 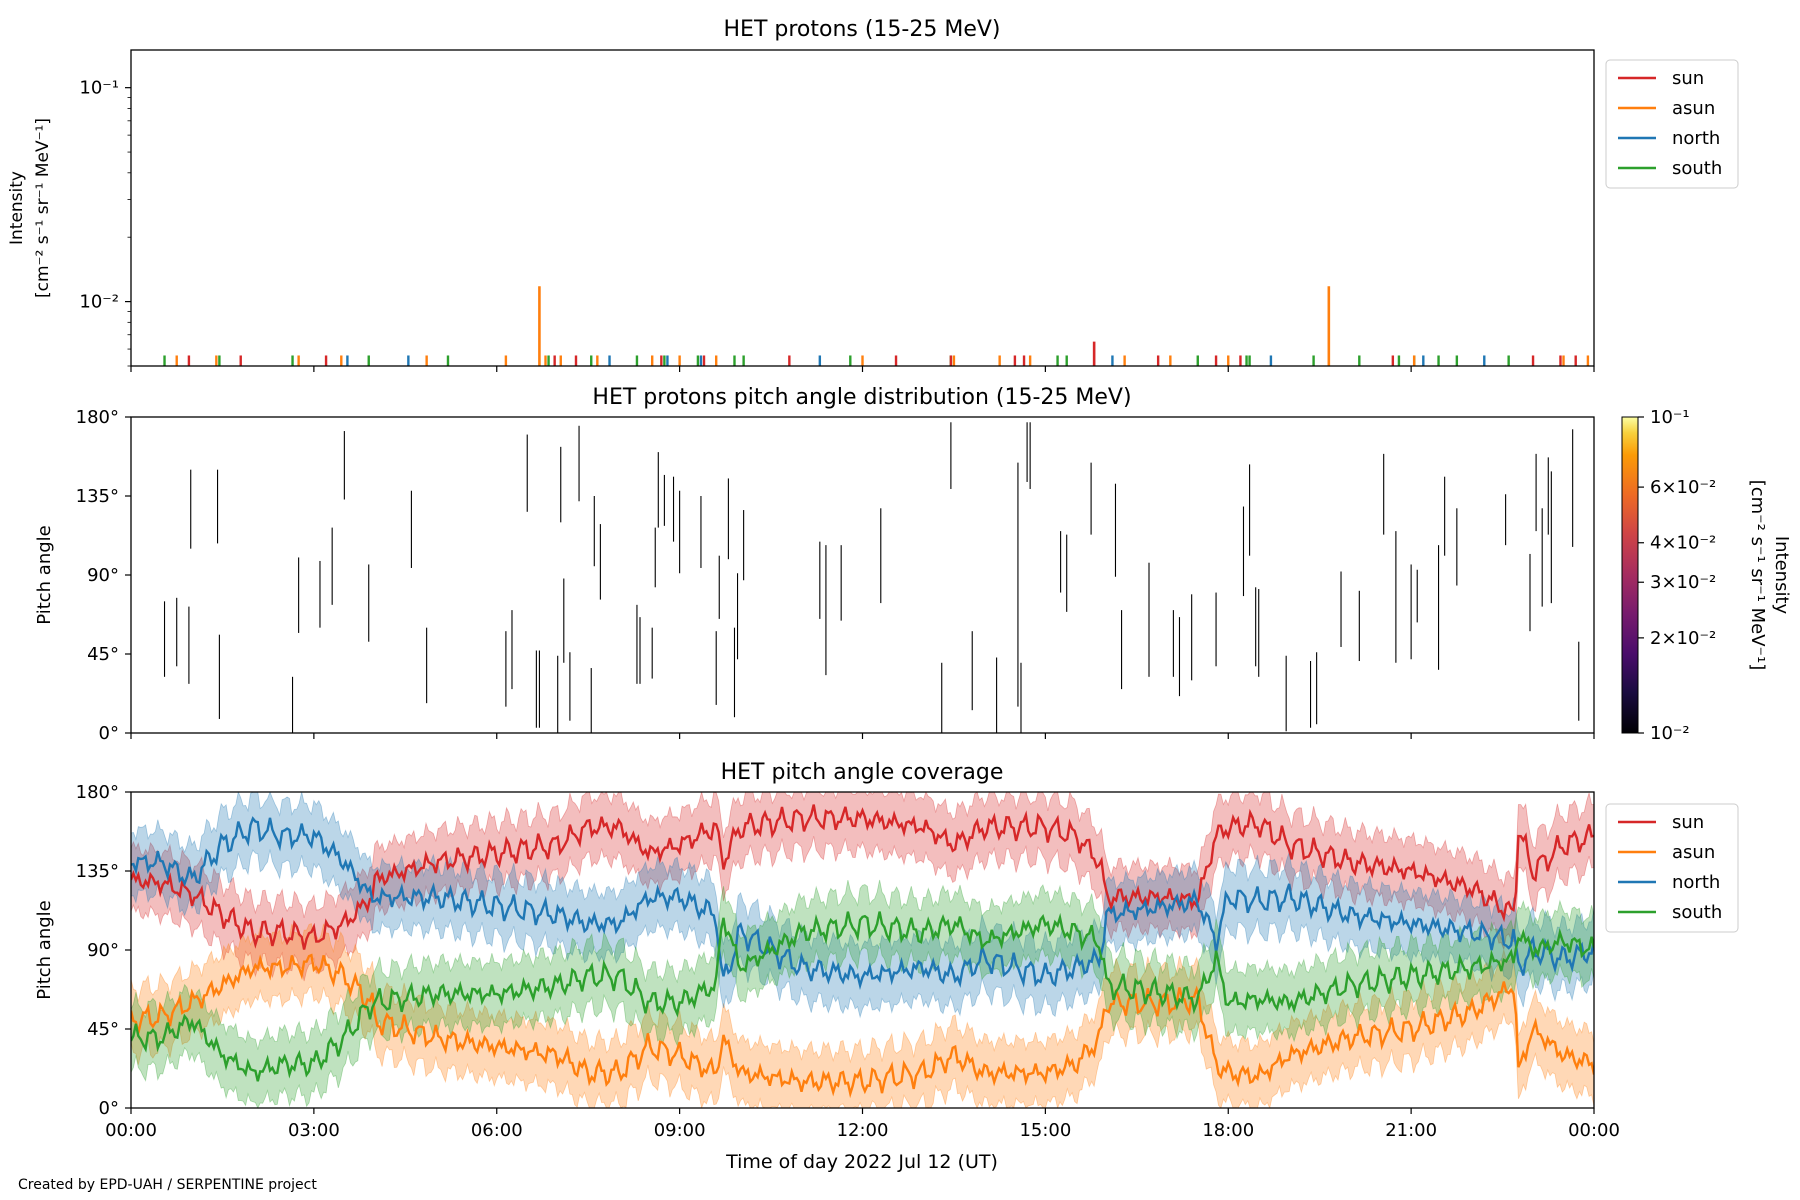 What do you see at coordinates (861, 1162) in the screenshot?
I see `coverage-xlabel: Time of day 2022 Jul 12 (UT)` at bounding box center [861, 1162].